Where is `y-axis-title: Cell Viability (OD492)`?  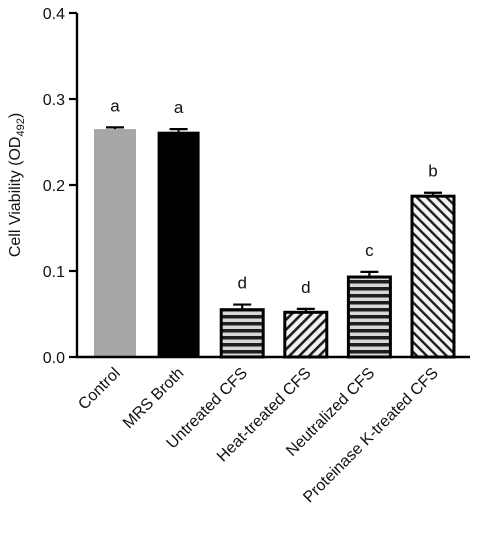
y-axis-title: Cell Viability (OD492) is located at coordinates (17, 185).